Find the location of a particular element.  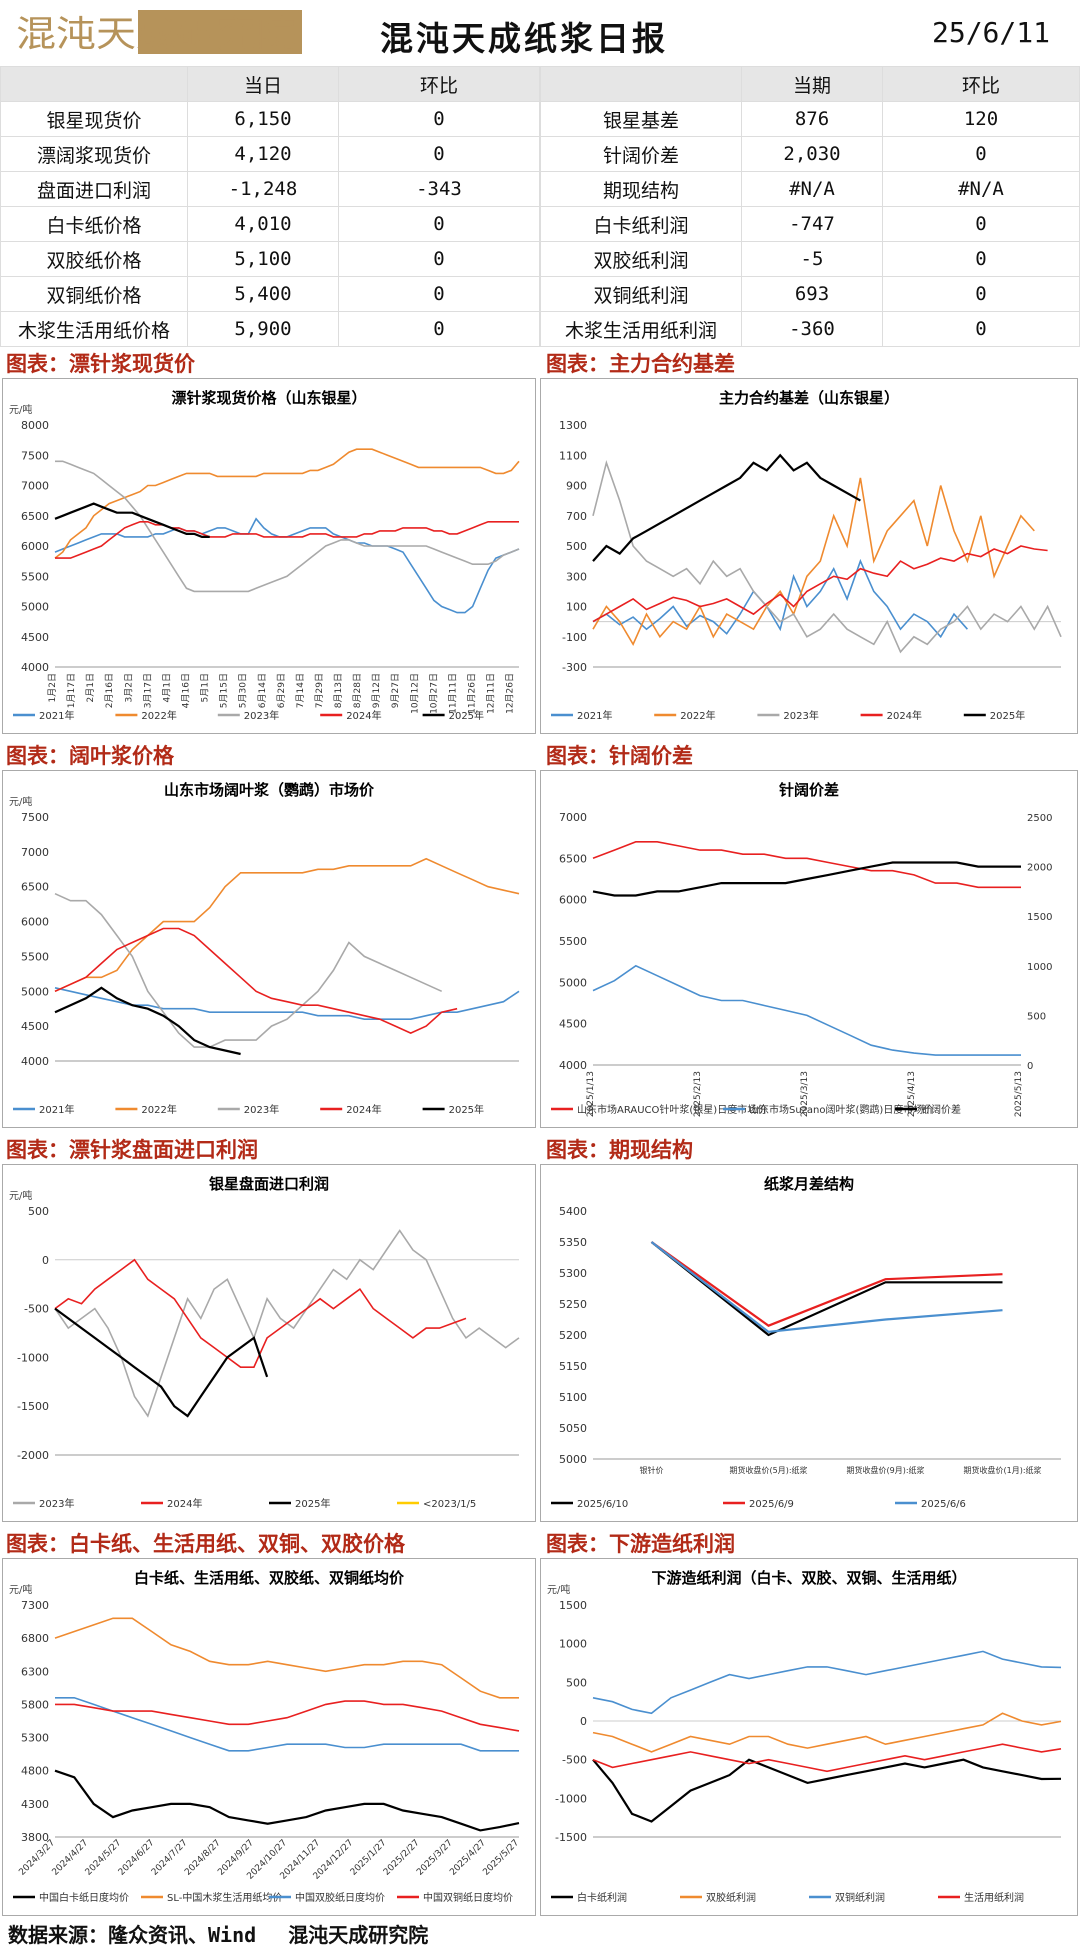

legend-label: 2025/6/6 is located at coordinates (943, 1504).